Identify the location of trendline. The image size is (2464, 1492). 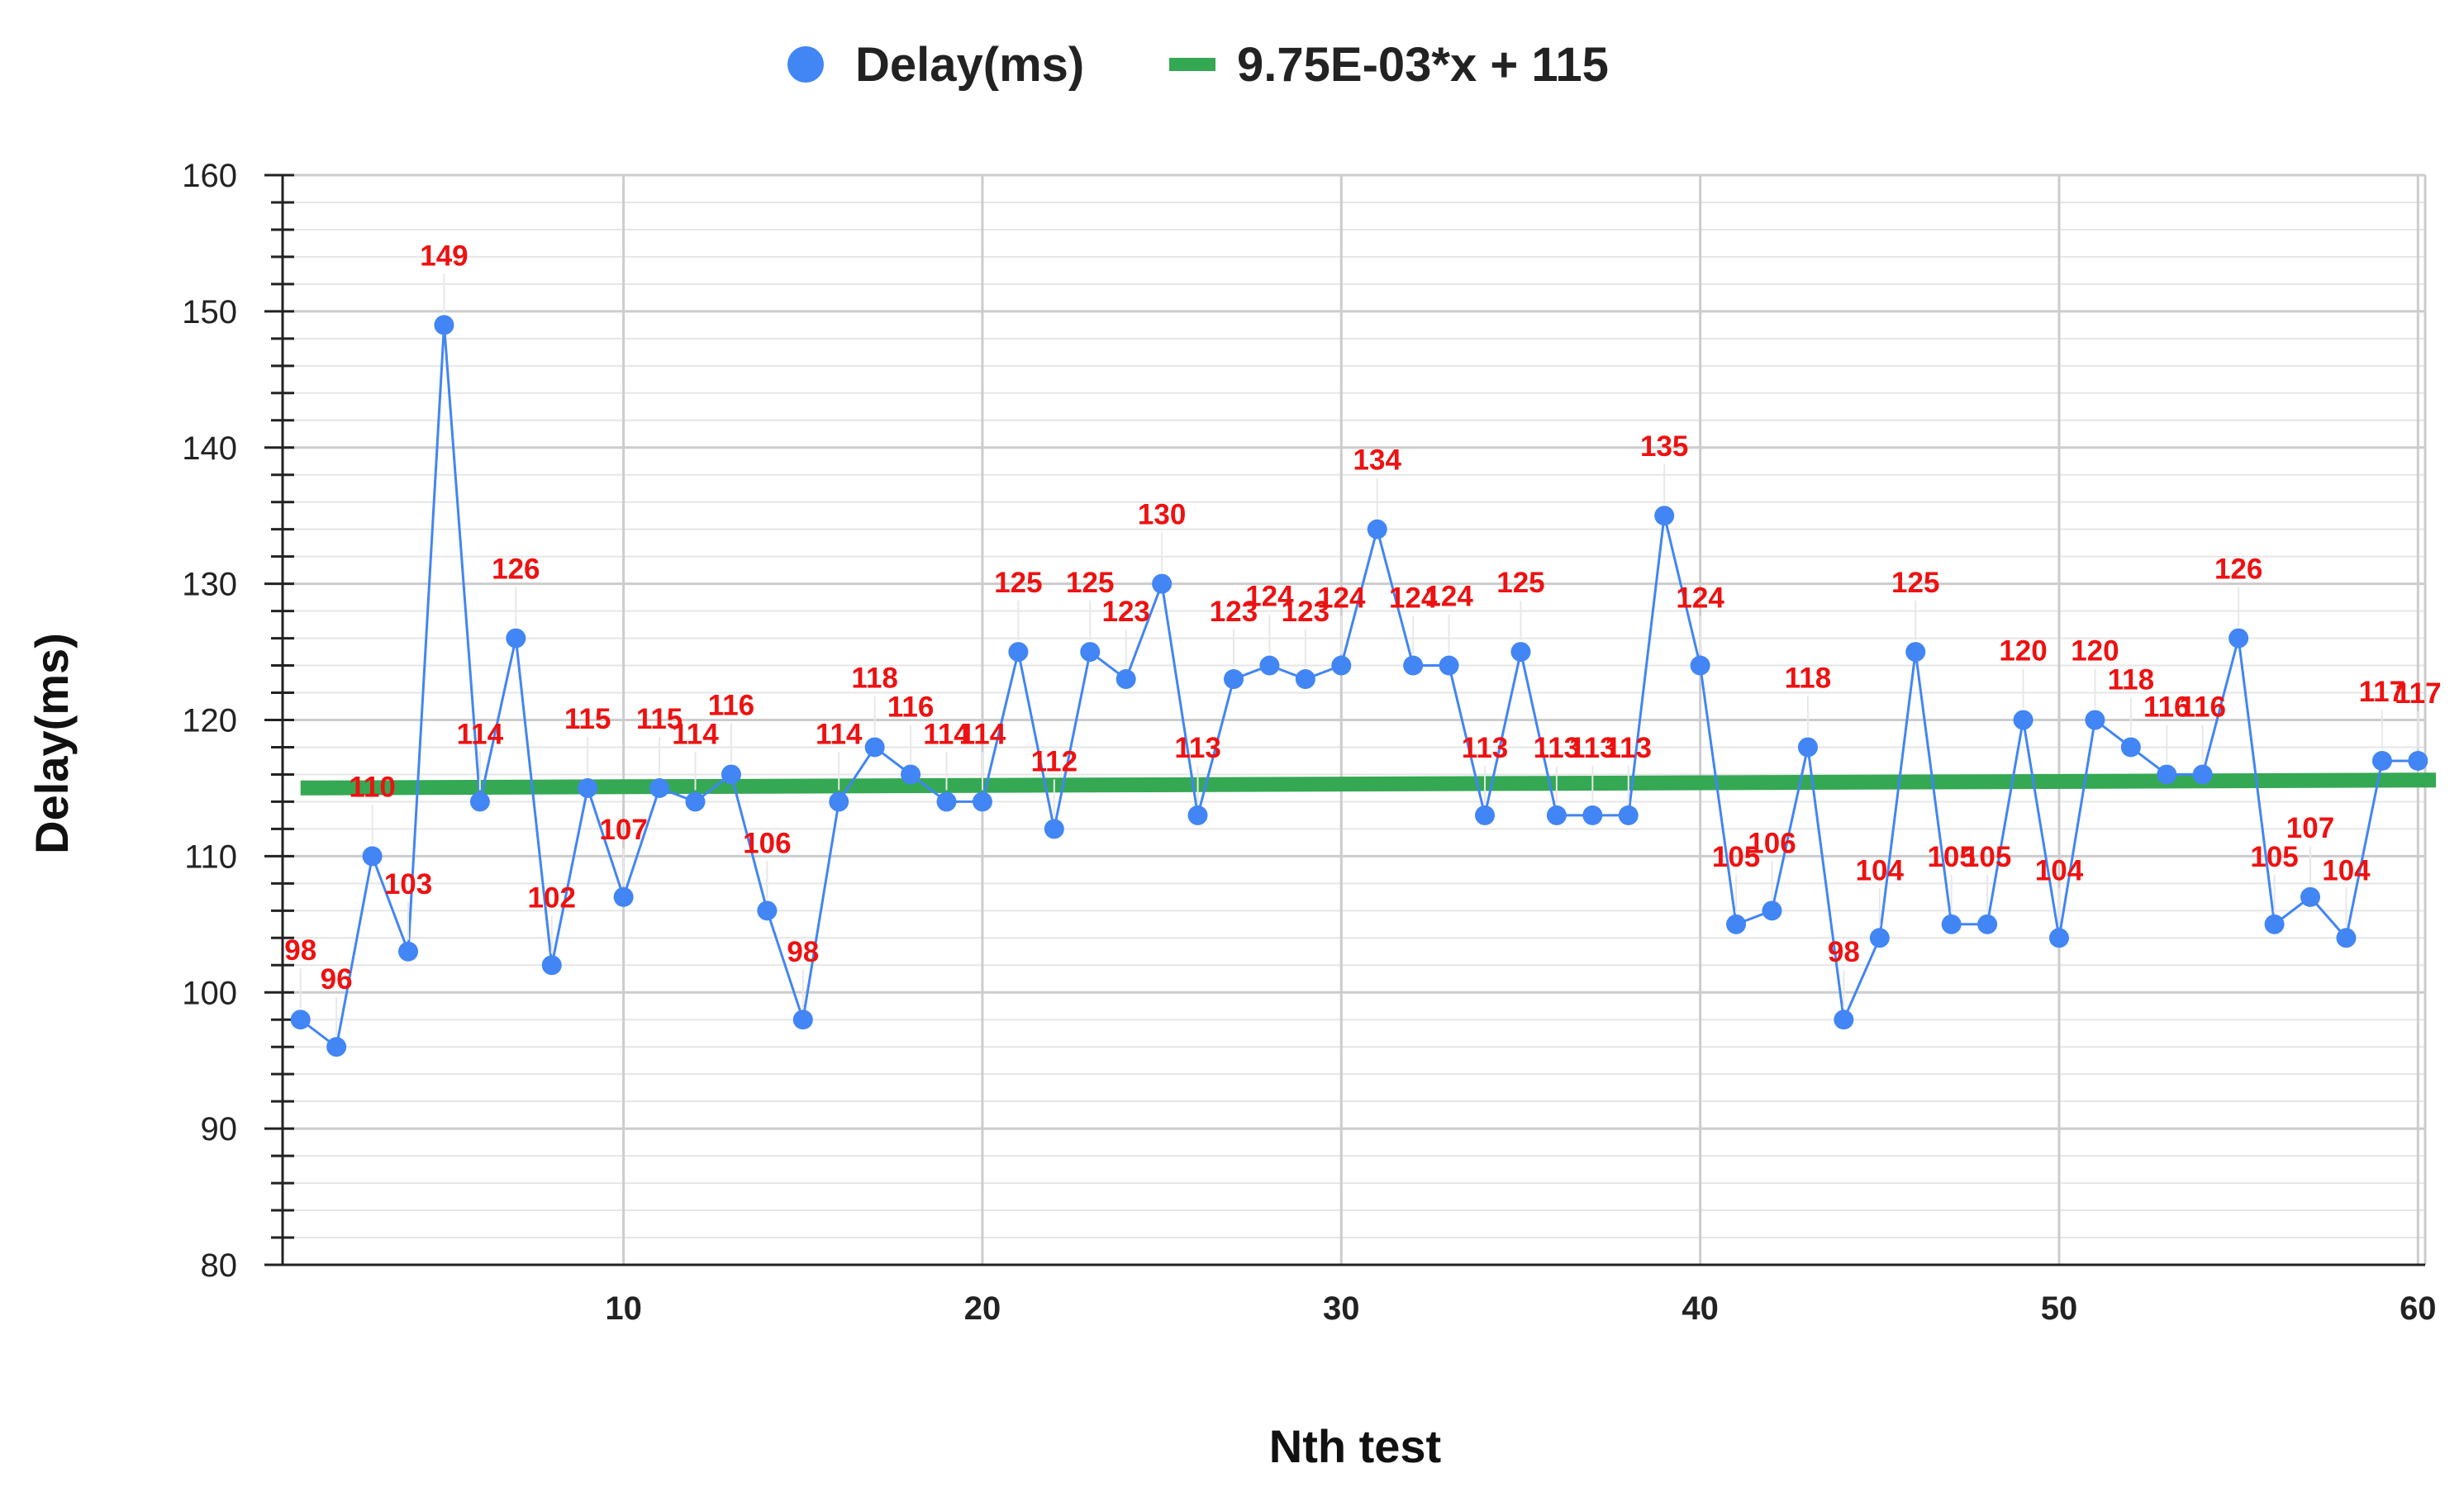
(1368, 784).